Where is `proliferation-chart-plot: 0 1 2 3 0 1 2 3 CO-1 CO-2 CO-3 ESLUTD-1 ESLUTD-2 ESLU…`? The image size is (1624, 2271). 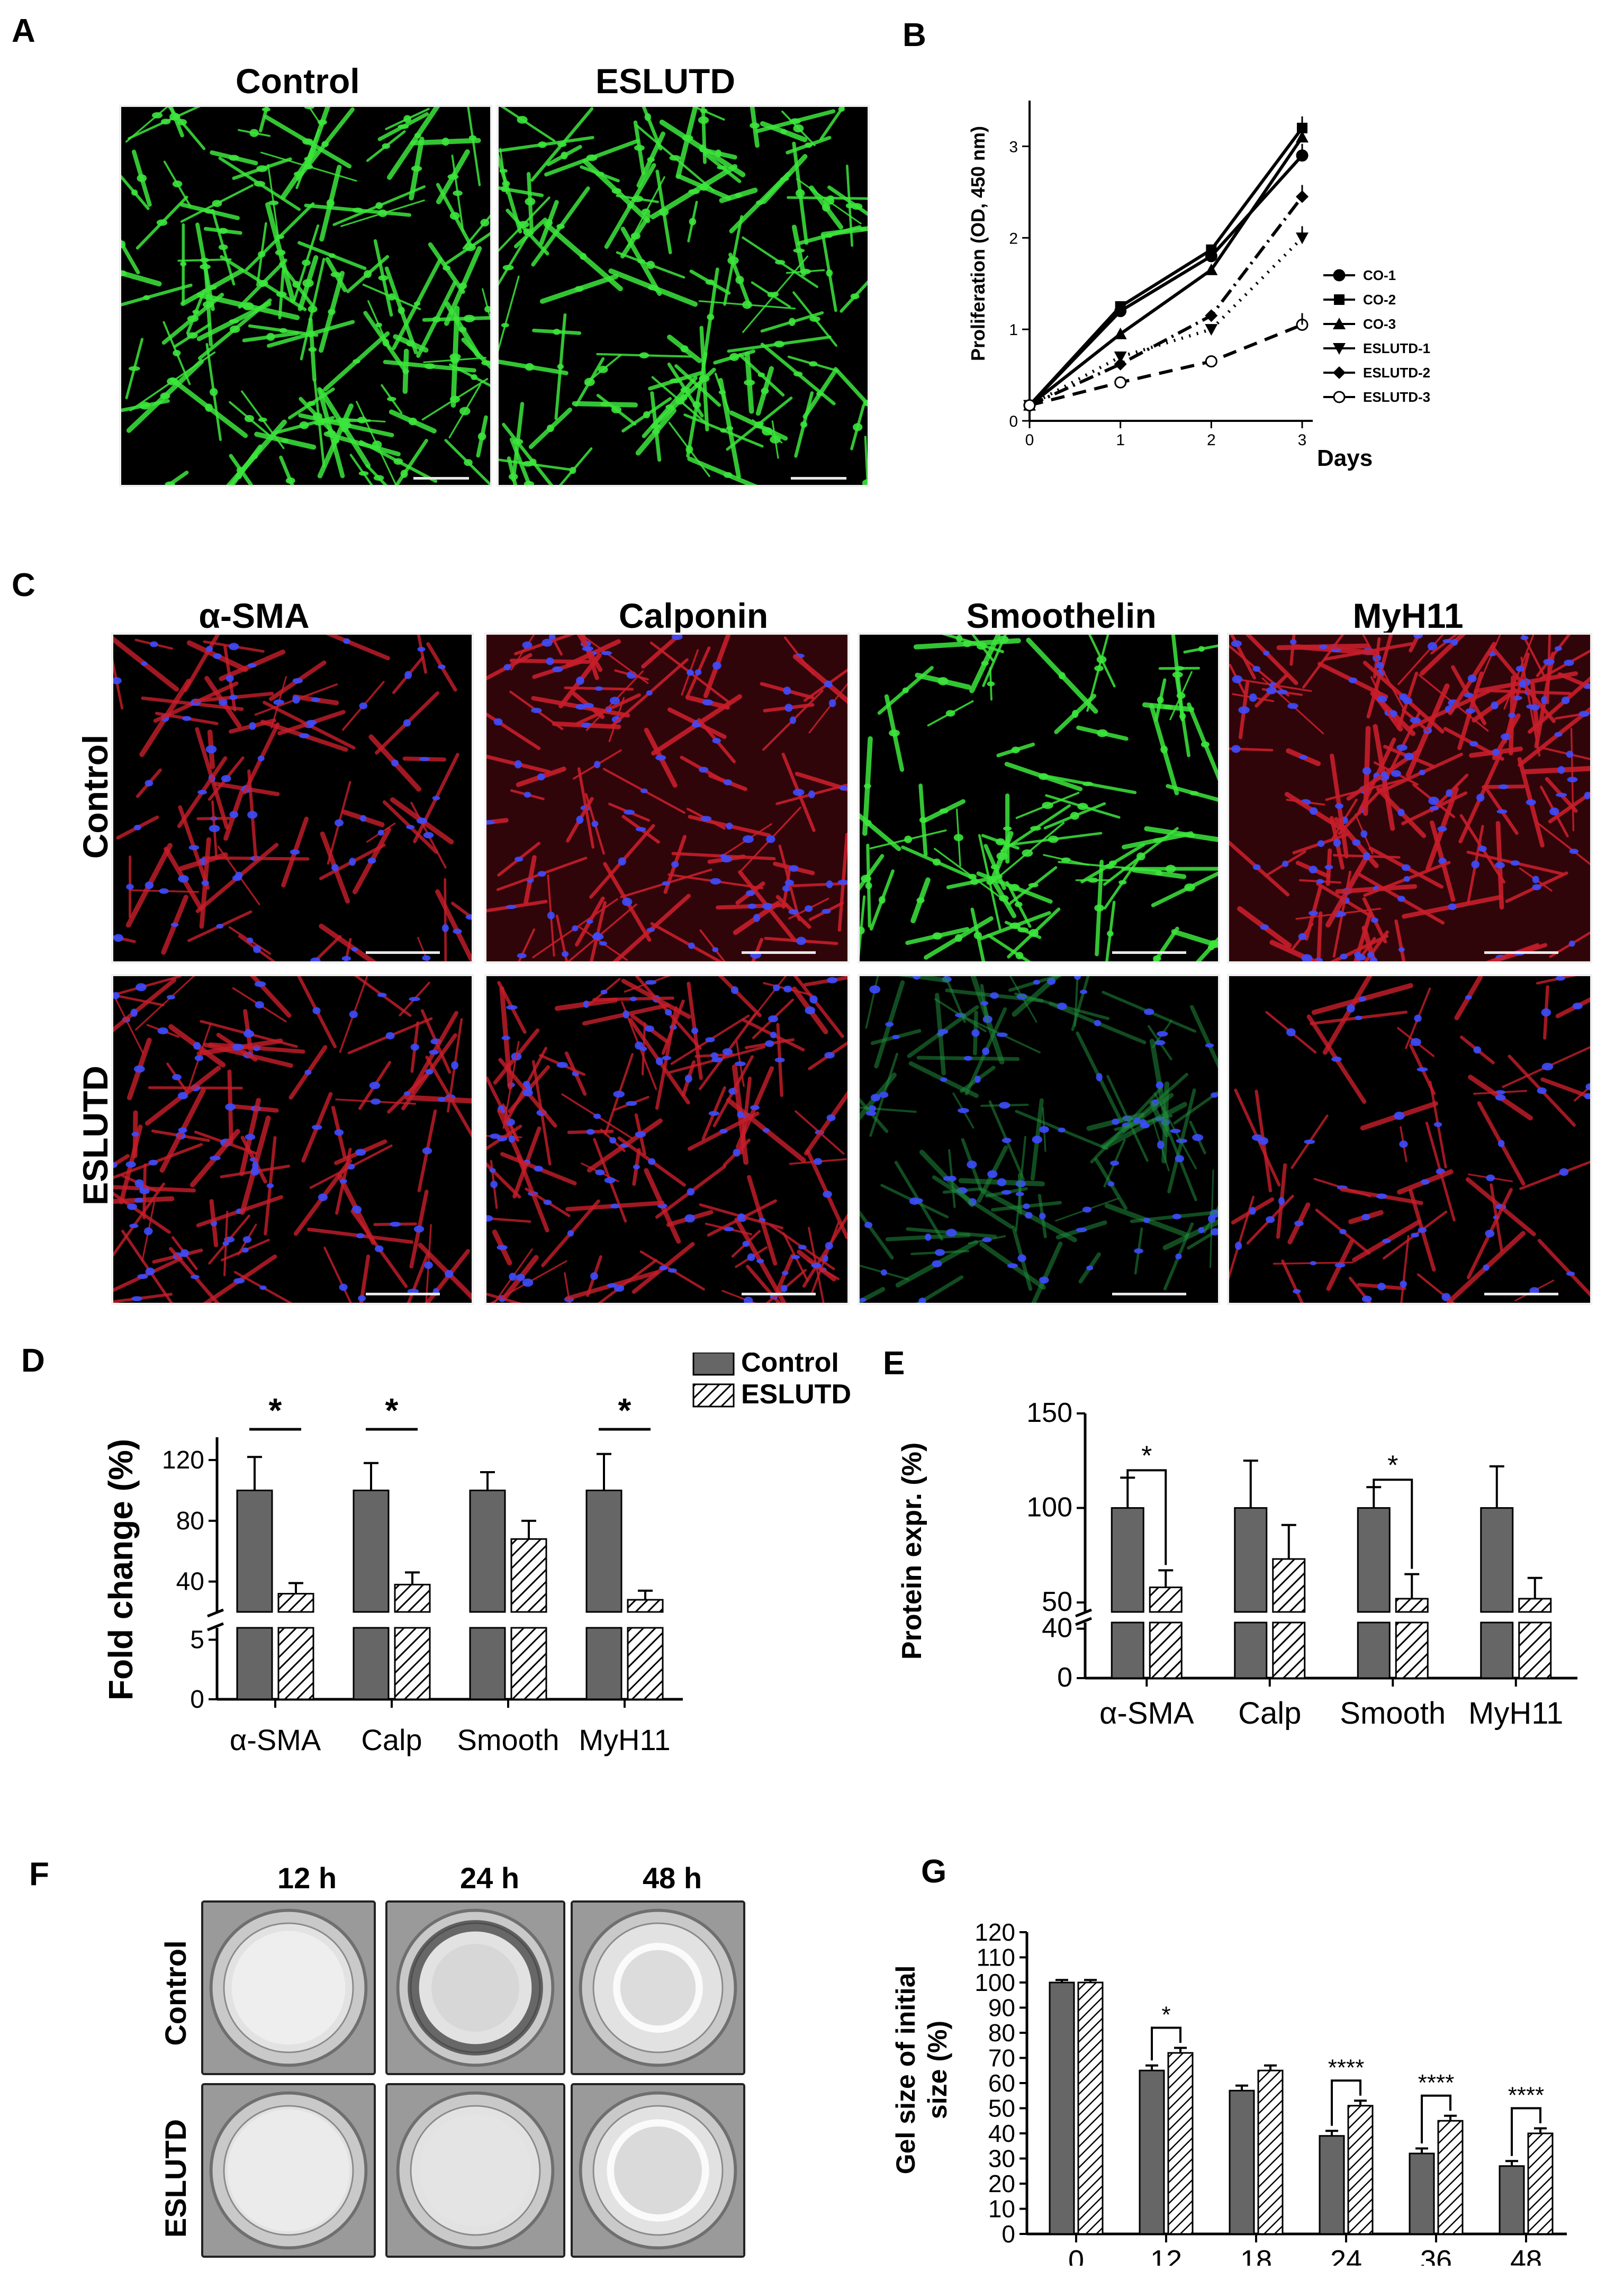
proliferation-chart-plot: 0 1 2 3 0 1 2 3 CO-1 CO-2 CO-3 ESLUTD-1 ESLUTD-2 ESLU… is located at coordinates (1219, 275).